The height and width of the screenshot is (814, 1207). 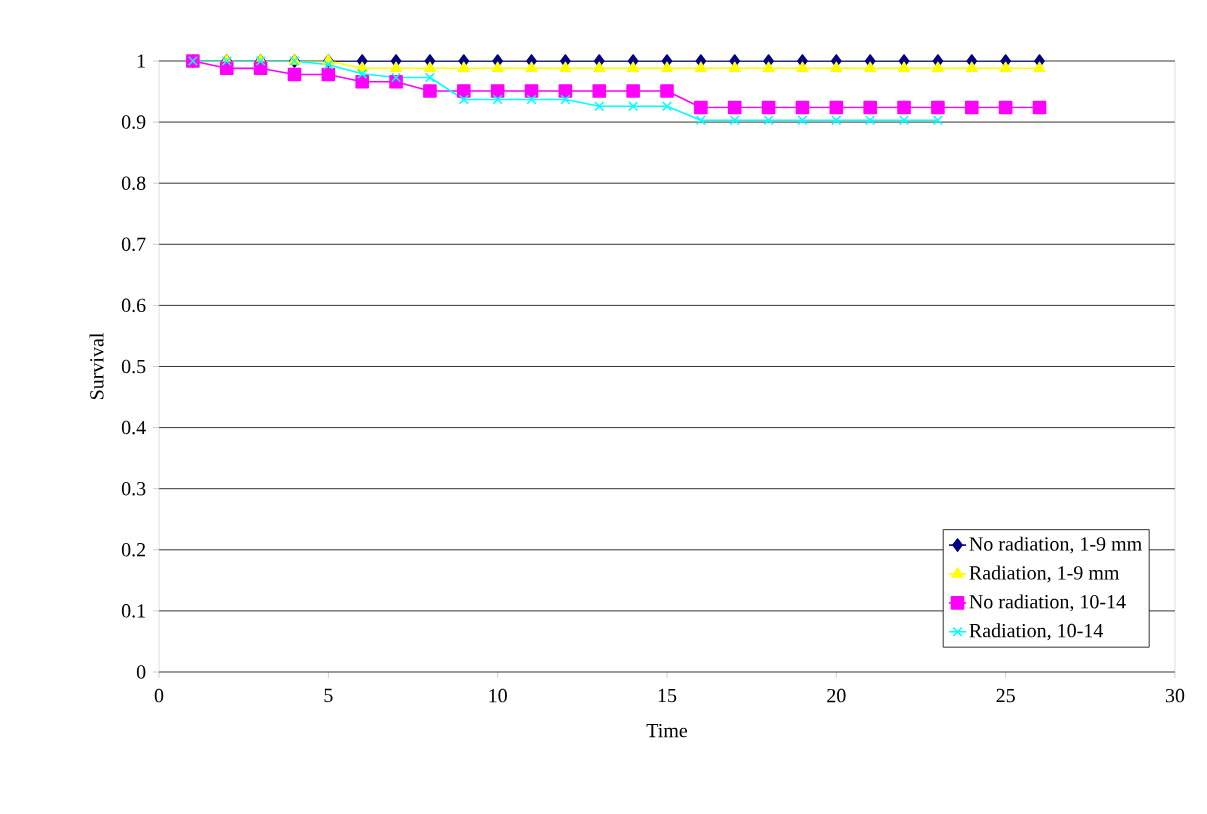 What do you see at coordinates (133, 244) in the screenshot?
I see `y-tick-label: 0.7` at bounding box center [133, 244].